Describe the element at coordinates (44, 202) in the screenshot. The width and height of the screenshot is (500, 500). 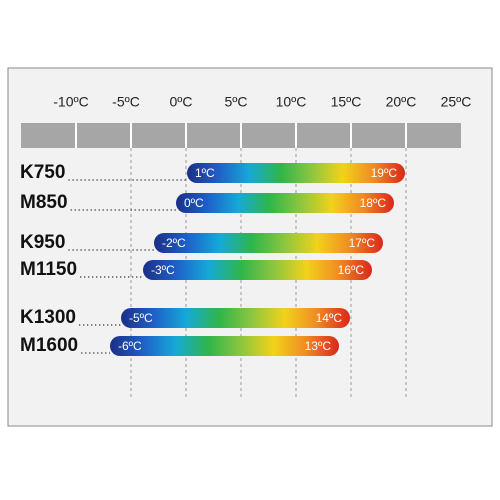
I see `category-label: M850` at that location.